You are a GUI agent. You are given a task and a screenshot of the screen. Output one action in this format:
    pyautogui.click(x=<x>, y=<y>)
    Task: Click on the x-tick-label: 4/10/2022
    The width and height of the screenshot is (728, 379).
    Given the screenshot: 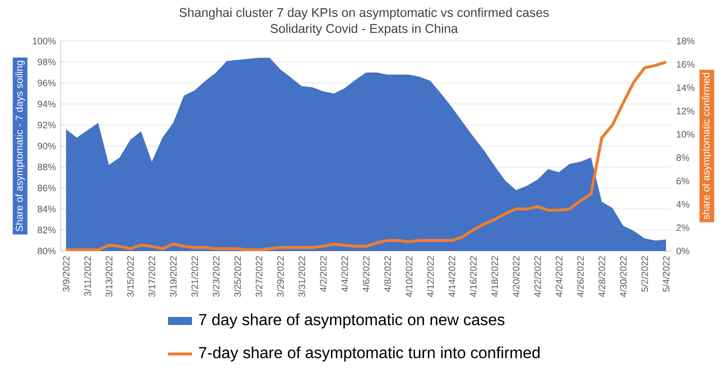 What is the action you would take?
    pyautogui.click(x=408, y=277)
    